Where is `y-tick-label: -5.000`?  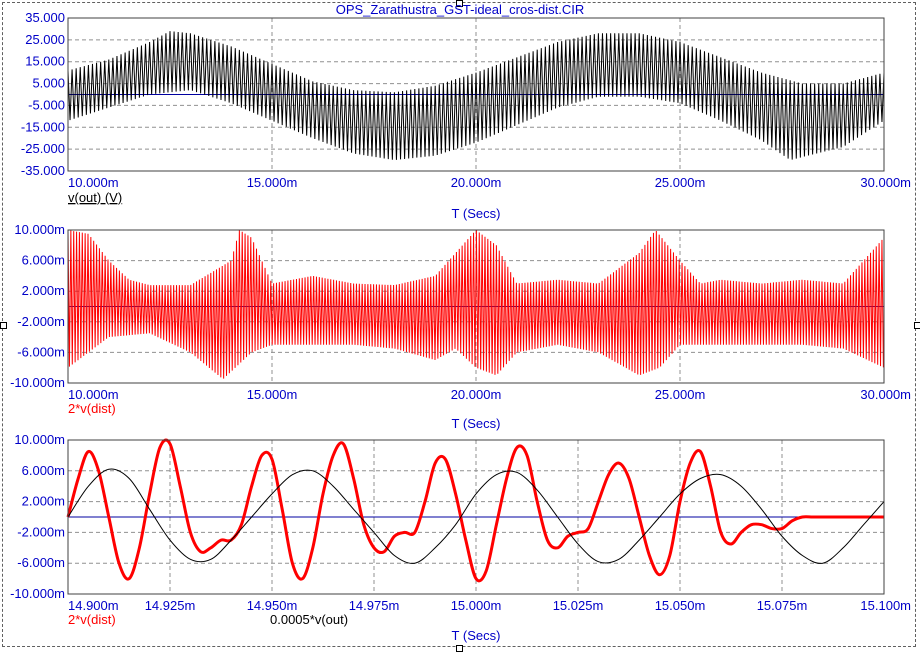 y-tick-label: -5.000 is located at coordinates (46, 104).